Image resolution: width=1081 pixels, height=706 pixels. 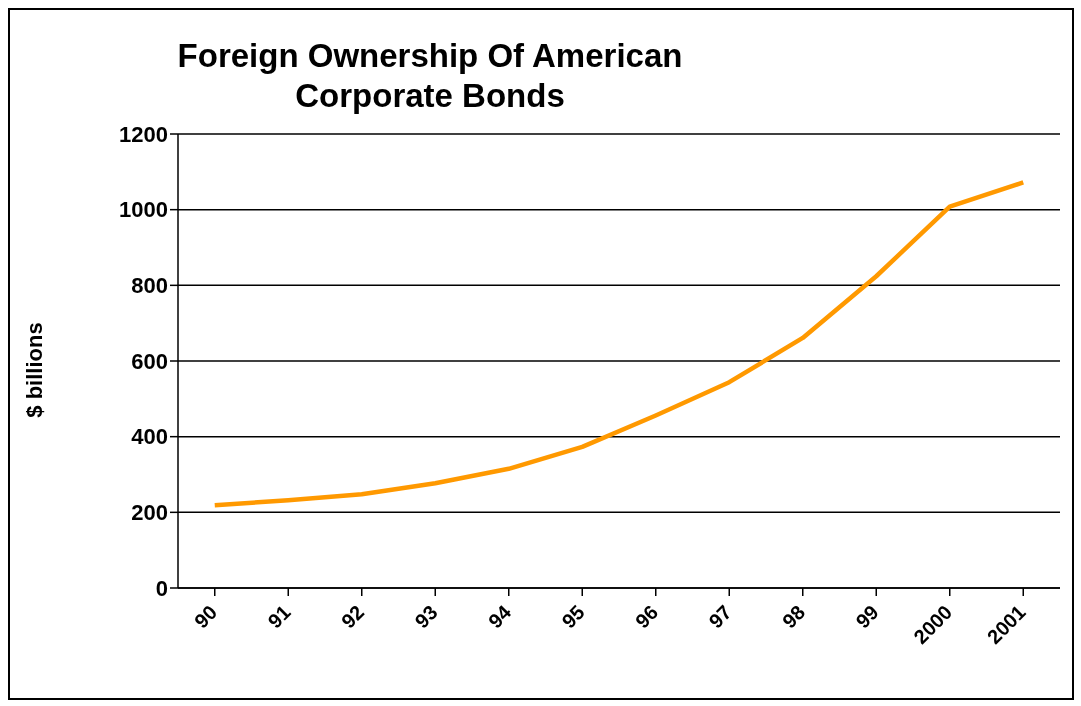 I want to click on y-tick-label: 400, so click(x=149, y=437).